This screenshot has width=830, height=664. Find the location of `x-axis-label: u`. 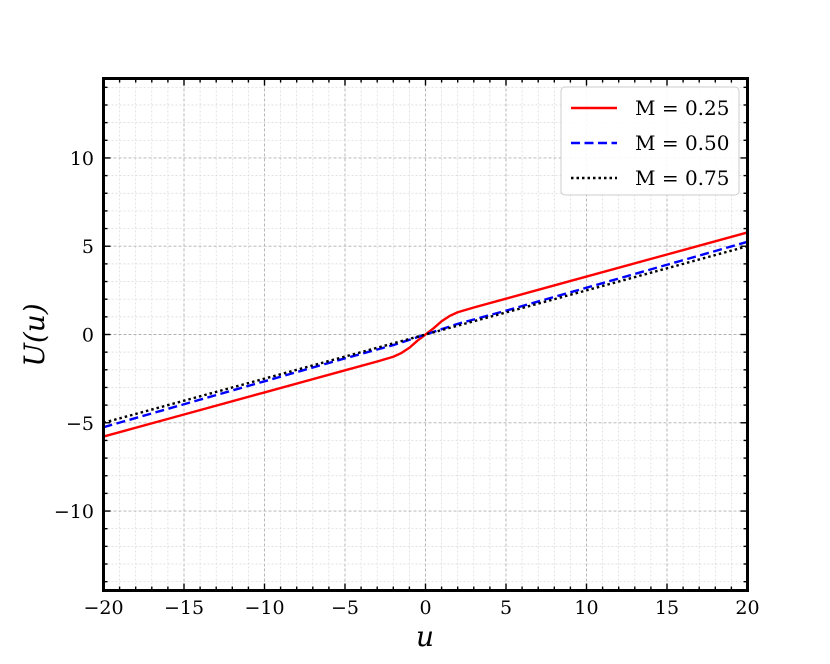

x-axis-label: u is located at coordinates (425, 636).